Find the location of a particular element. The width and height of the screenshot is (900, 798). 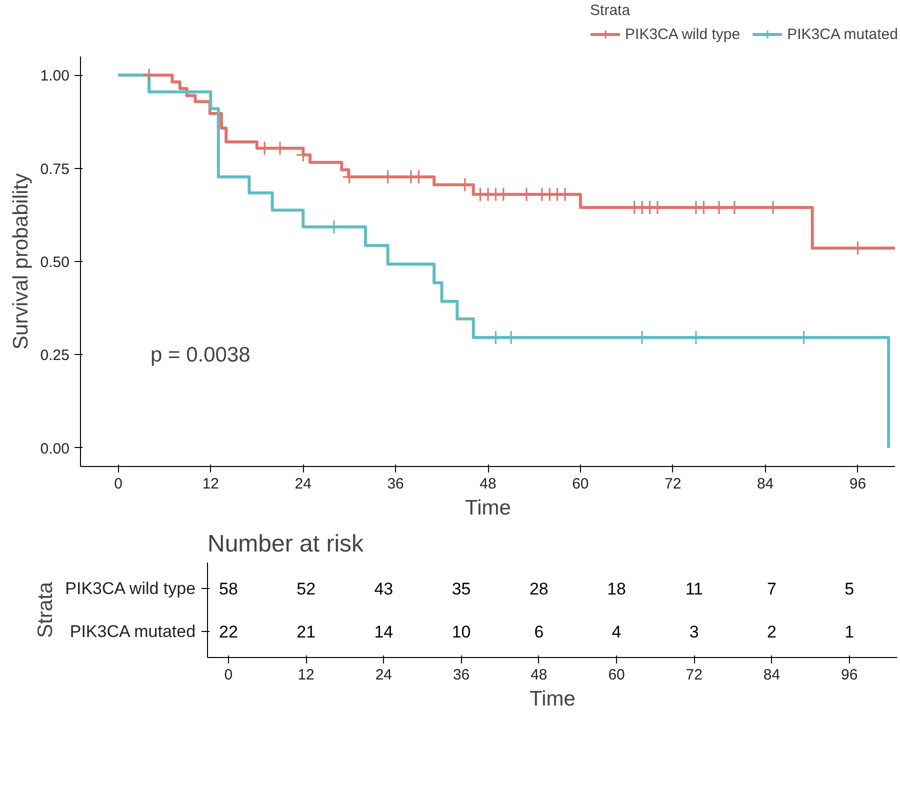

legend-title: Strata is located at coordinates (611, 10).